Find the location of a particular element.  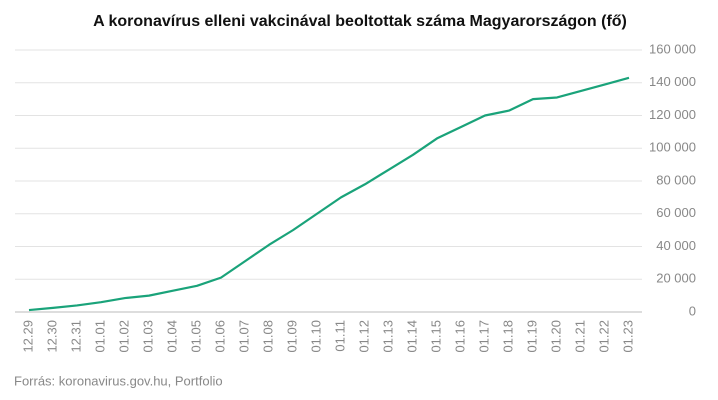

x-tick-label: 01.11 is located at coordinates (339, 336).